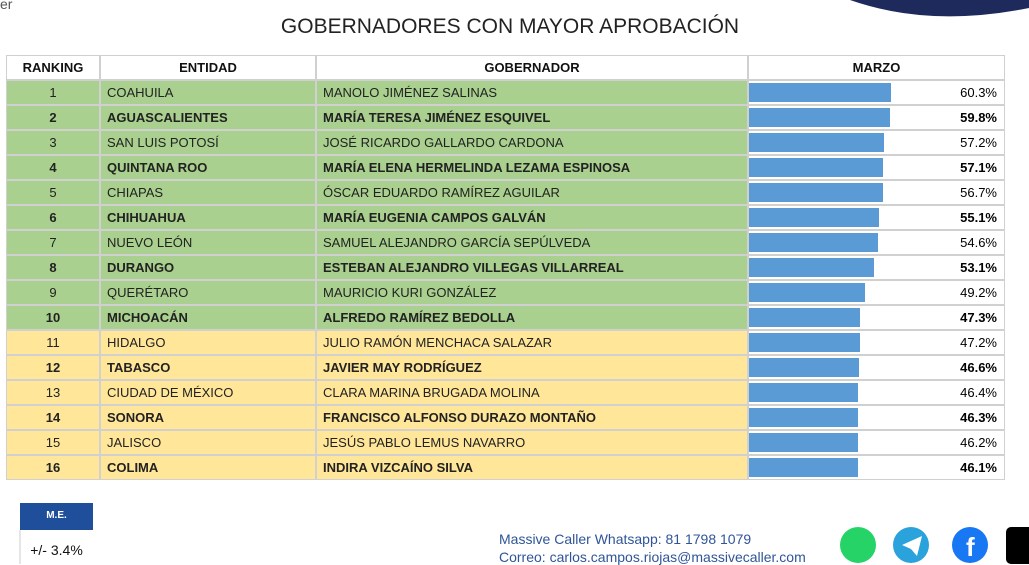 The width and height of the screenshot is (1029, 565). I want to click on table-cell: HIDALGO, so click(208, 342).